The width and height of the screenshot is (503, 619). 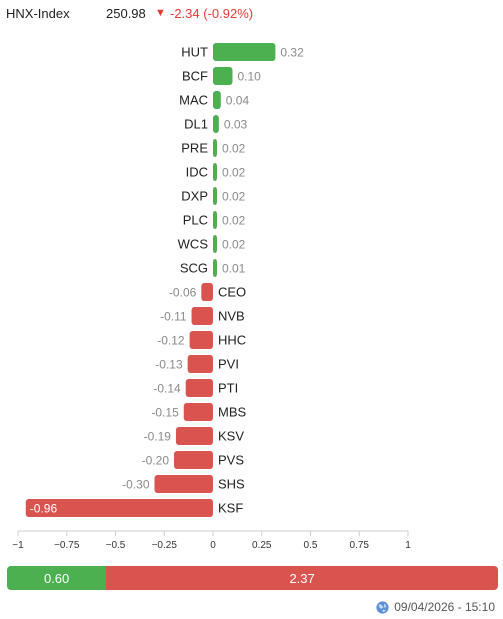 What do you see at coordinates (215, 268) in the screenshot?
I see `bar-scg` at bounding box center [215, 268].